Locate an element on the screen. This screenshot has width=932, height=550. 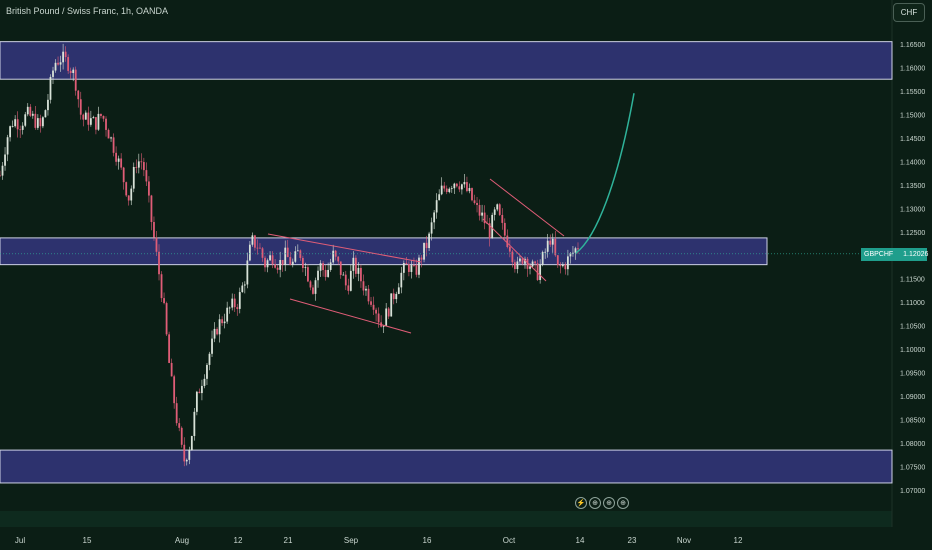
y-tick-label: 1.13000 is located at coordinates (912, 209).